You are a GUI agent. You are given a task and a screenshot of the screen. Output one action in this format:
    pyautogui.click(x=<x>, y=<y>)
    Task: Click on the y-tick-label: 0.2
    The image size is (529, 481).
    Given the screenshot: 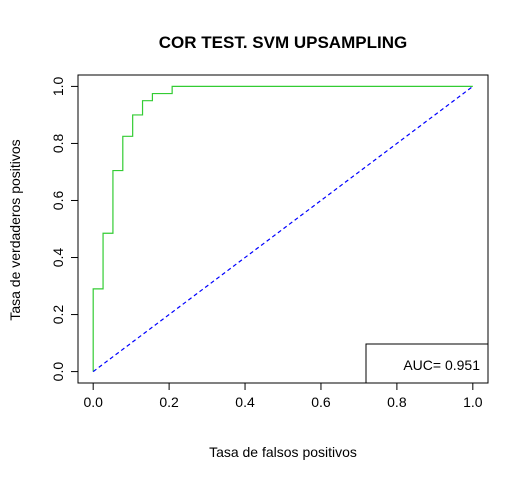 What is the action you would take?
    pyautogui.click(x=58, y=315)
    